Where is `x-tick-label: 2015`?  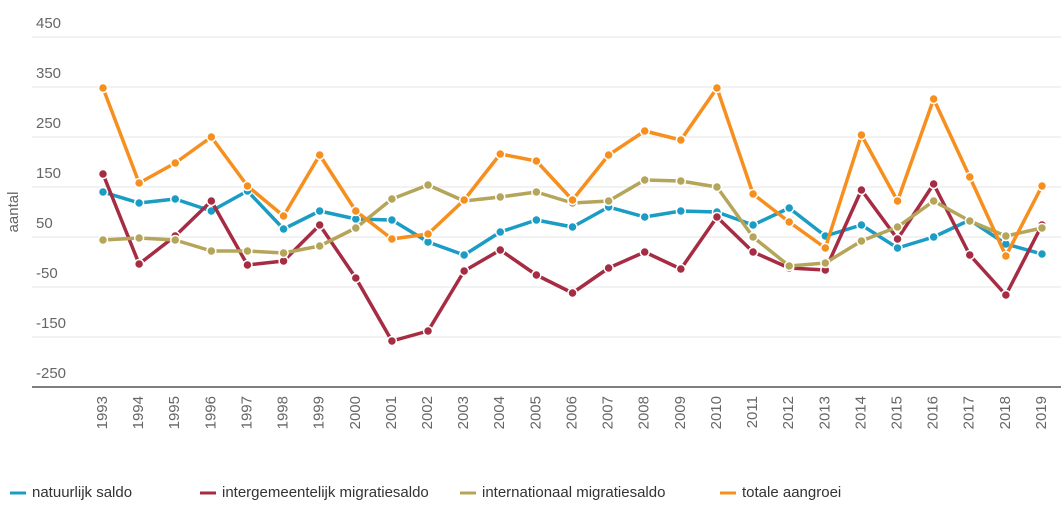 x-tick-label: 2015 is located at coordinates (897, 412).